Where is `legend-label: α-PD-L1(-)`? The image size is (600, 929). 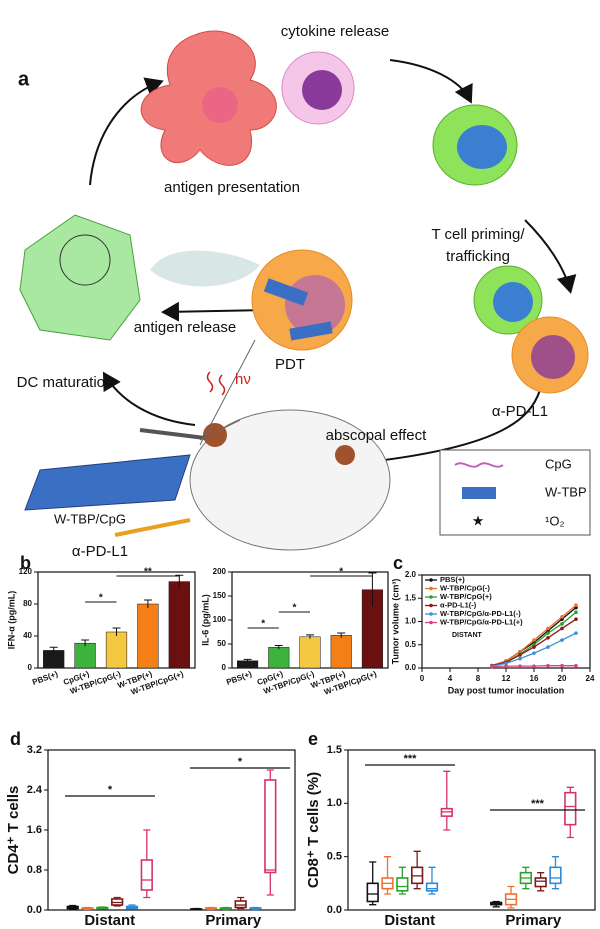
legend-label: α-PD-L1(-) is located at coordinates (458, 604).